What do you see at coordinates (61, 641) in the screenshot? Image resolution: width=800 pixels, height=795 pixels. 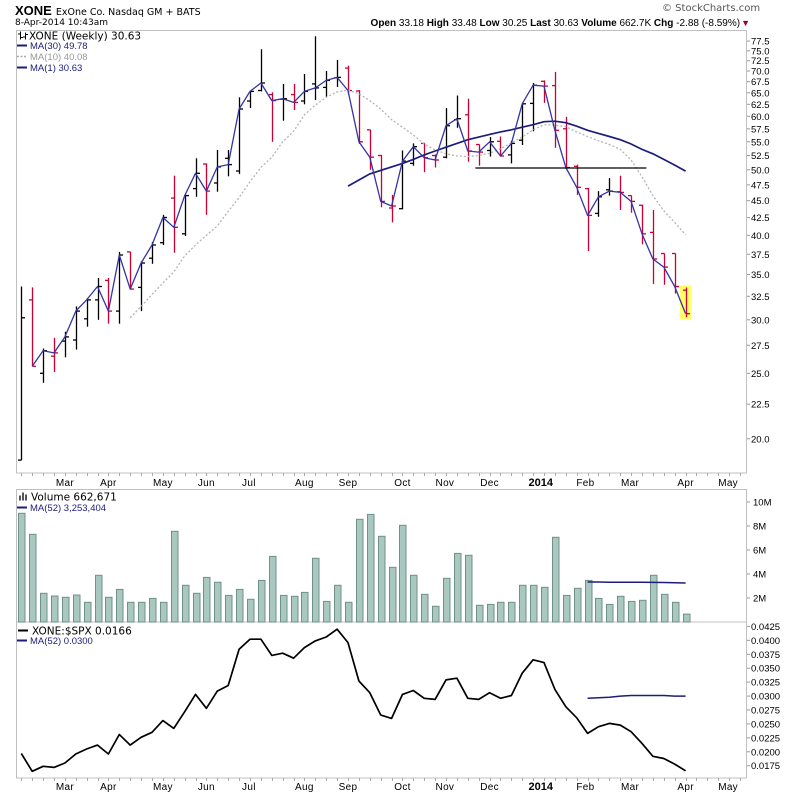 I see `ratio-ma-legend-label: MA(52) 0.0300` at bounding box center [61, 641].